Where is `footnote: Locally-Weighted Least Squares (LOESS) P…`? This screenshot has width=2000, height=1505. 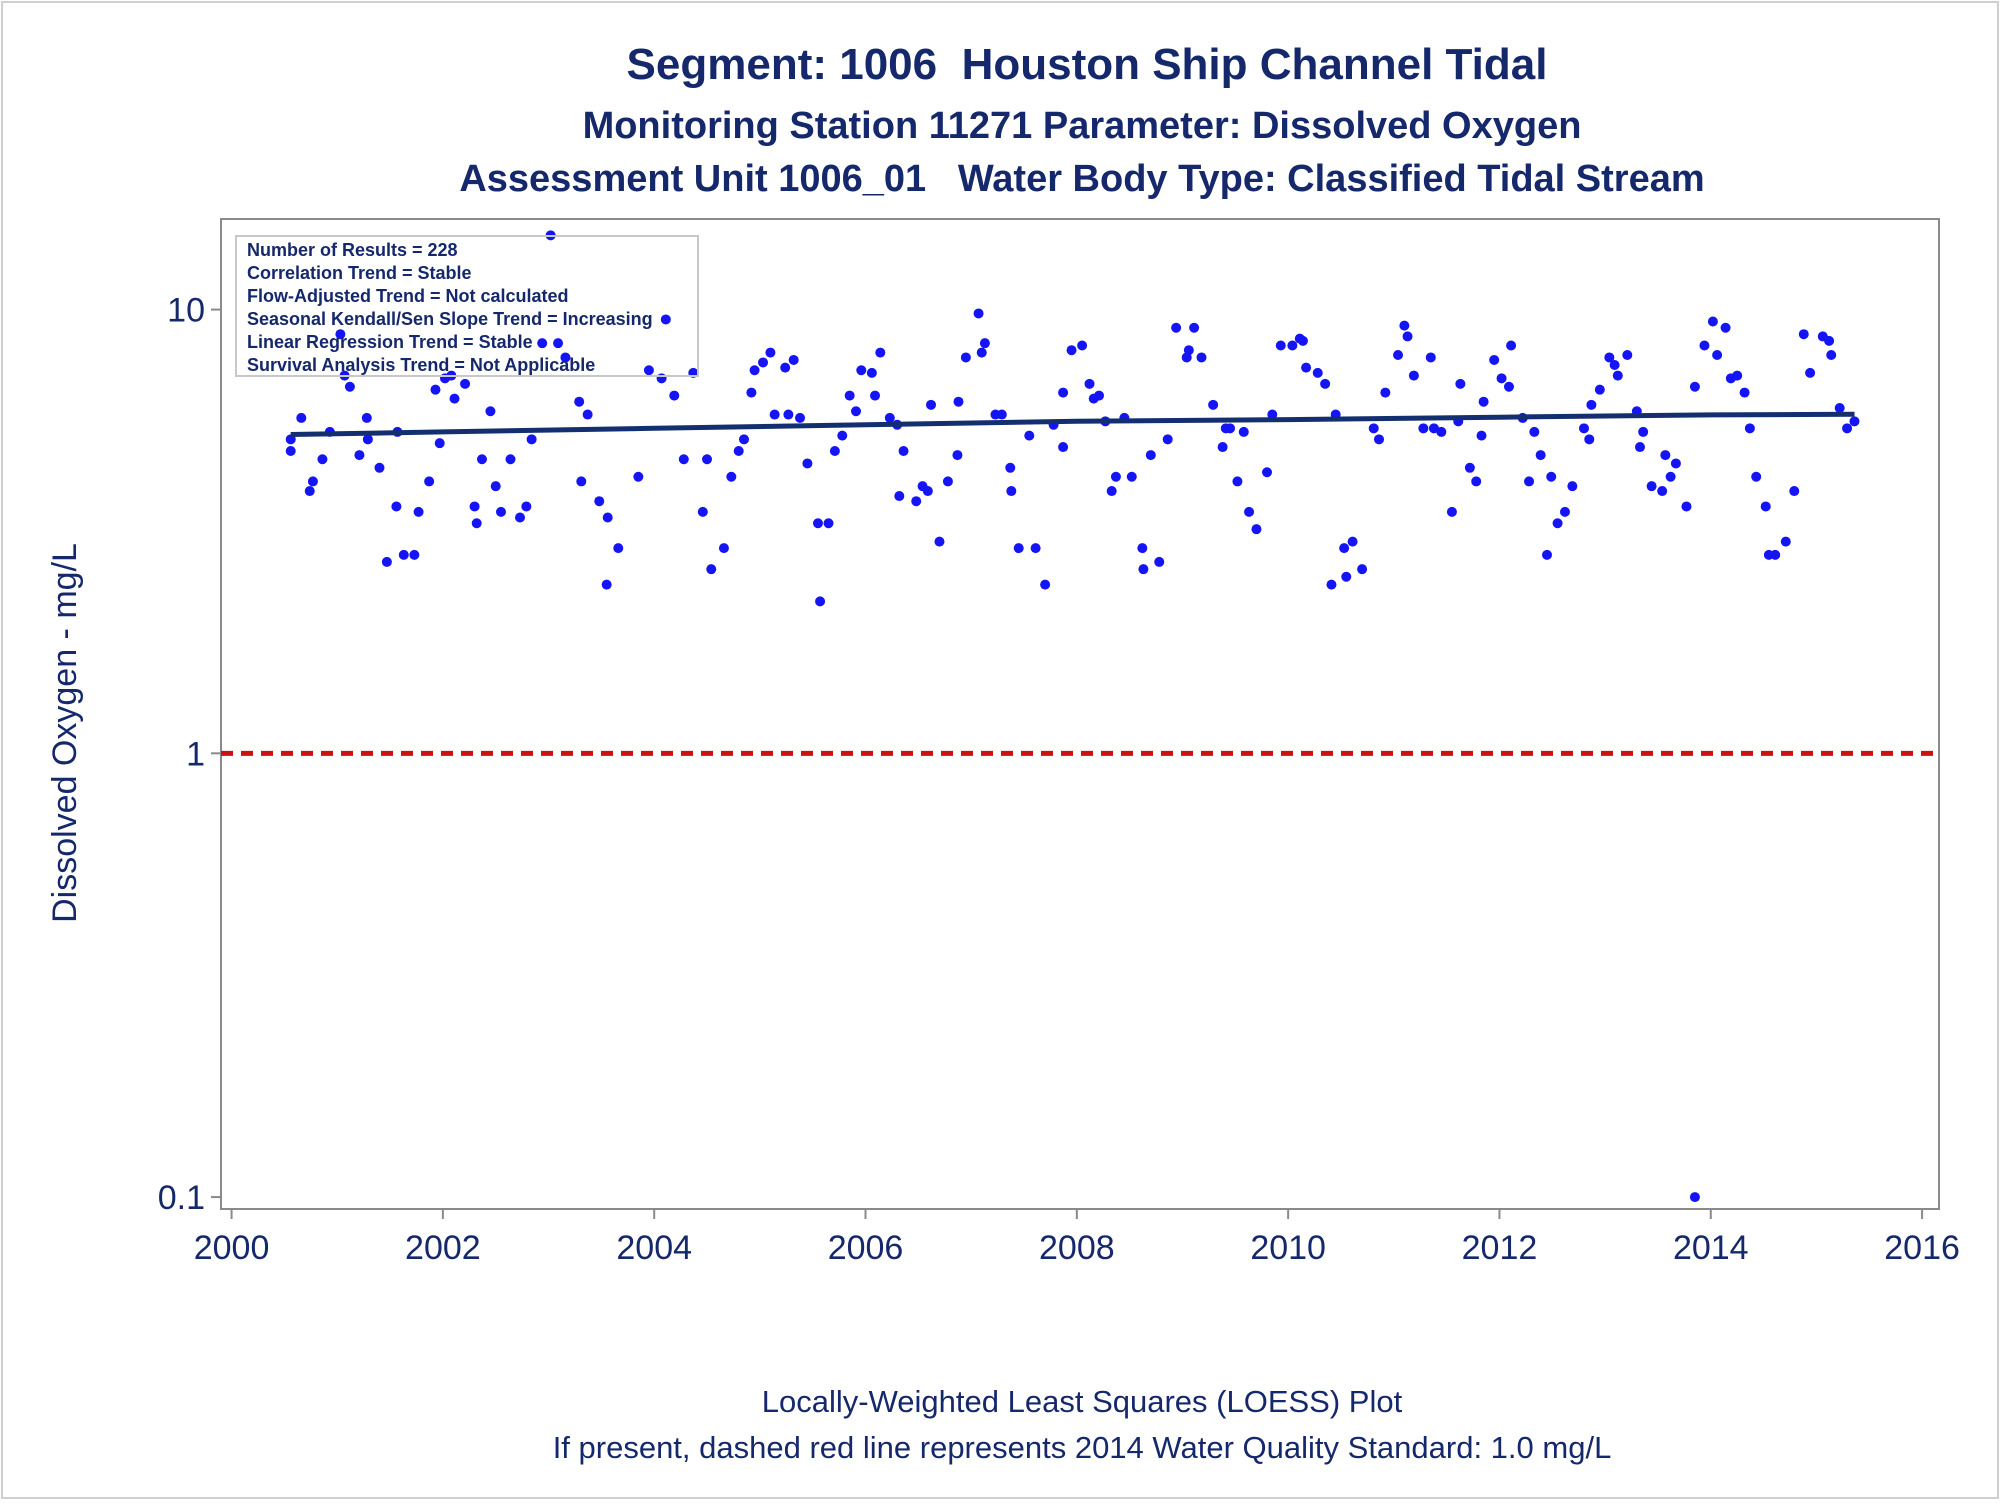 footnote: Locally-Weighted Least Squares (LOESS) P… is located at coordinates (1082, 1401).